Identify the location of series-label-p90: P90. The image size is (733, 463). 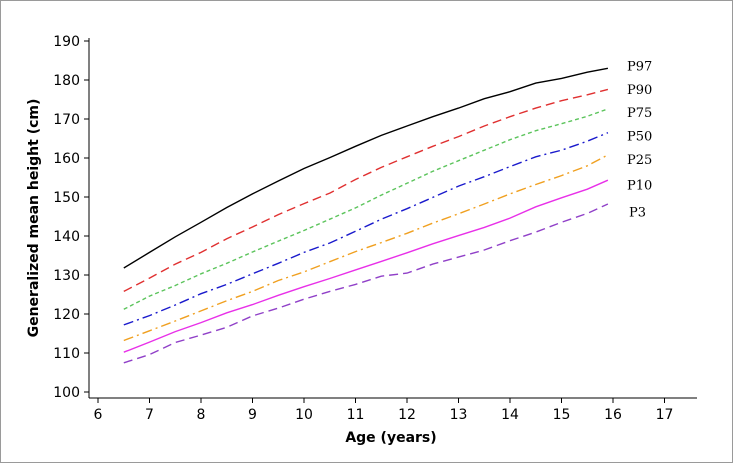
(639, 90).